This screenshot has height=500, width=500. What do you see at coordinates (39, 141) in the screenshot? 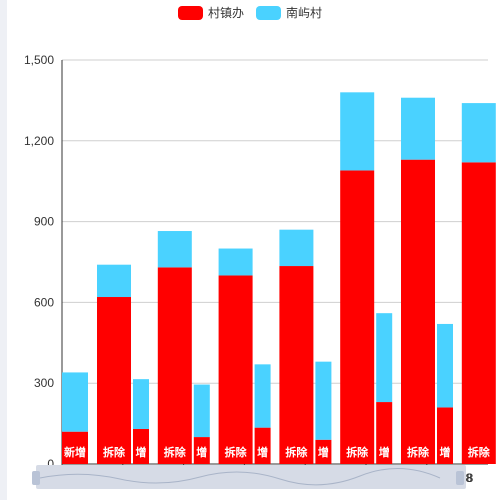
I see `y-tick-label: 1,200` at bounding box center [39, 141].